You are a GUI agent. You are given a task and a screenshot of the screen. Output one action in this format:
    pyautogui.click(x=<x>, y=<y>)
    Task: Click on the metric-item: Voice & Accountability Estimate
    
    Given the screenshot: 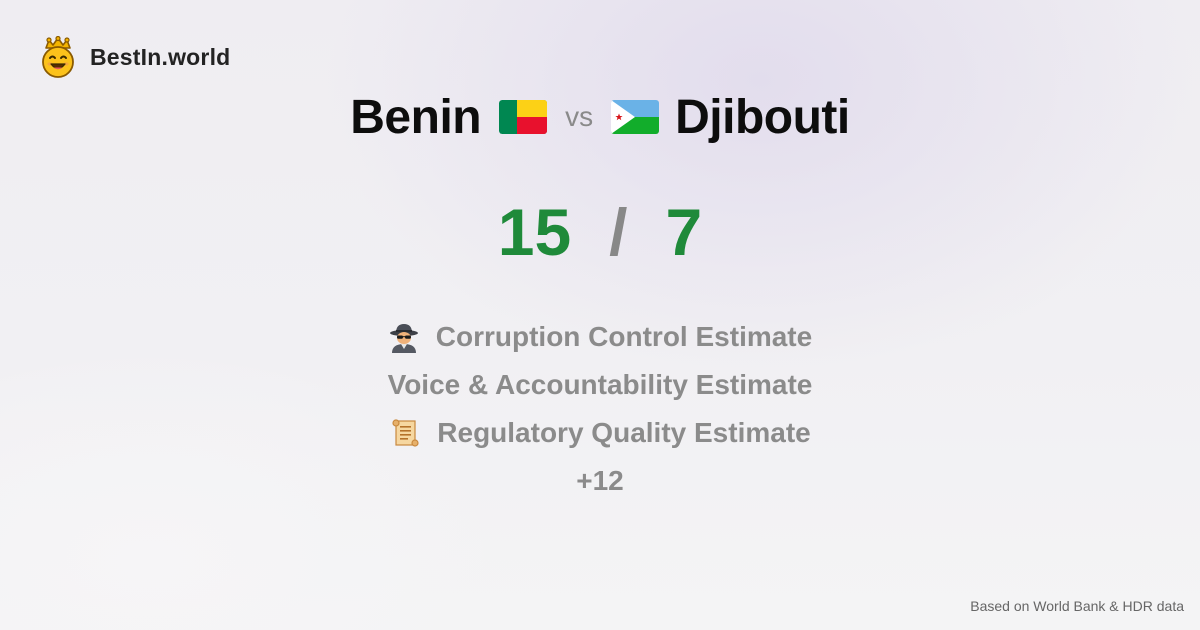 What is the action you would take?
    pyautogui.click(x=600, y=385)
    